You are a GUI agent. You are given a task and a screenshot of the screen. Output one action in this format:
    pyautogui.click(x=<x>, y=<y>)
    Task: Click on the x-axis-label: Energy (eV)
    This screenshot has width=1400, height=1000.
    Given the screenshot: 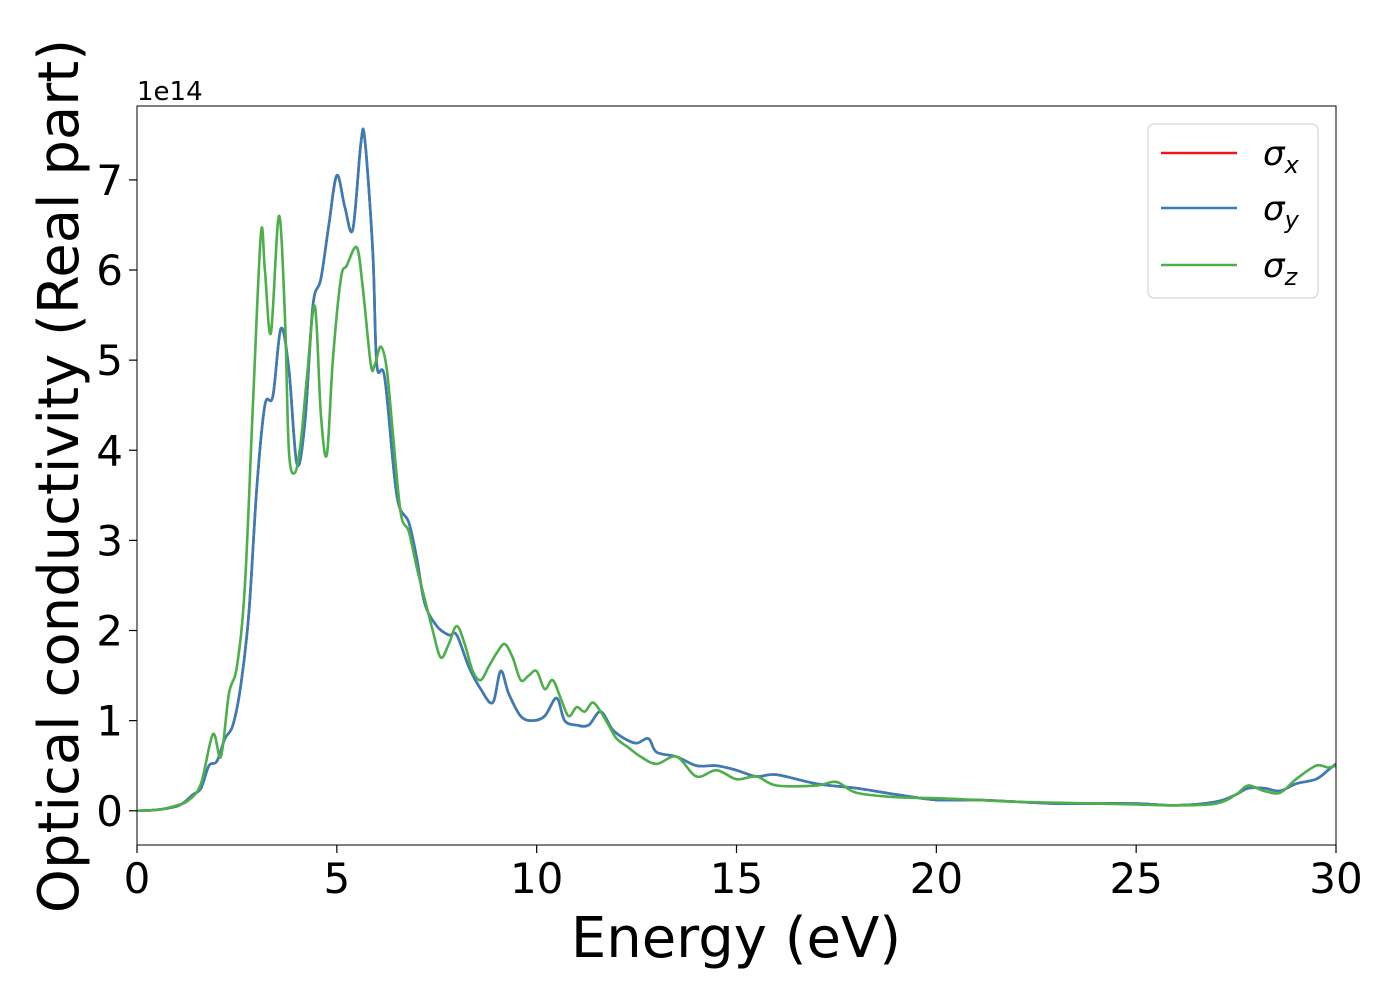 What is the action you would take?
    pyautogui.click(x=736, y=938)
    